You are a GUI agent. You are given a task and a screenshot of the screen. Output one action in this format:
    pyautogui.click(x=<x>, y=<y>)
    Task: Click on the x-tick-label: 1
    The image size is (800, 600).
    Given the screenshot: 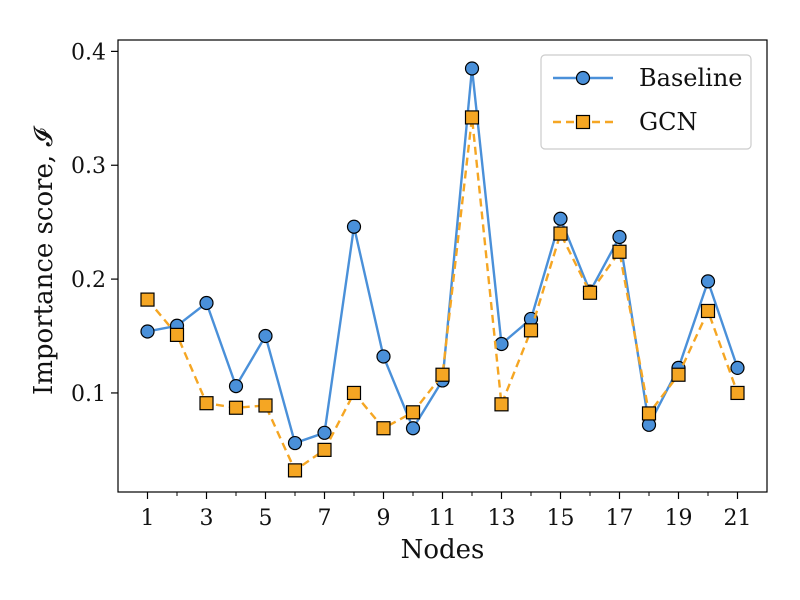 What is the action you would take?
    pyautogui.click(x=148, y=518)
    